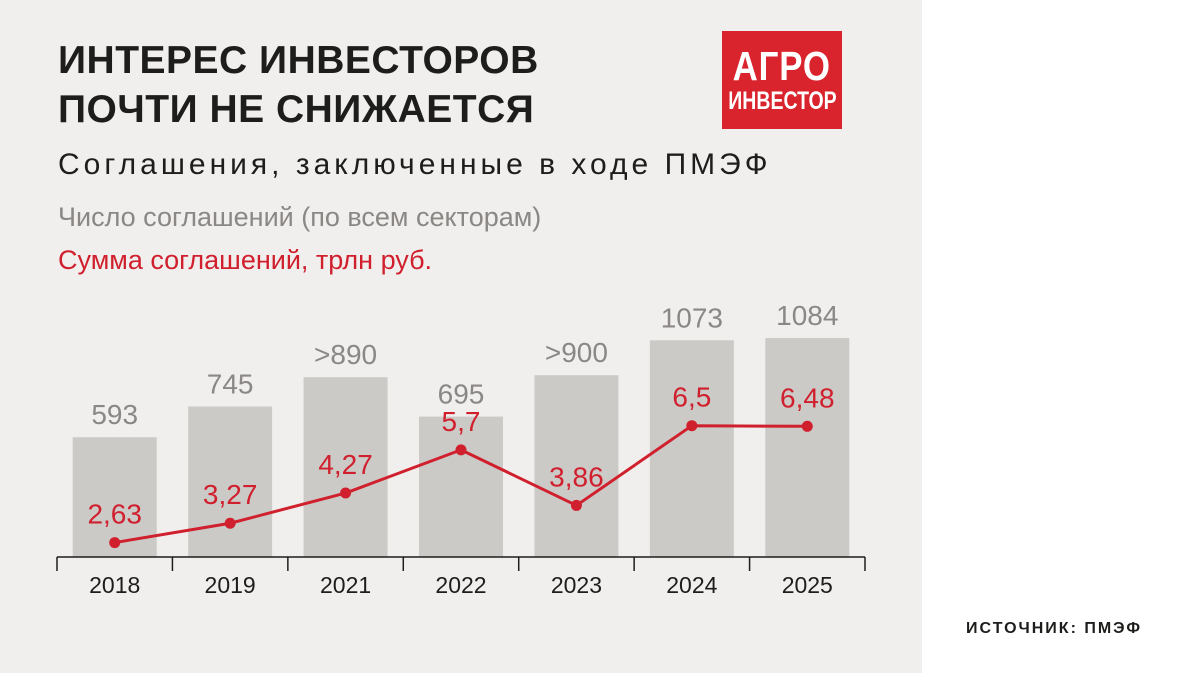  What do you see at coordinates (461, 486) in the screenshot?
I see `bar-2022` at bounding box center [461, 486].